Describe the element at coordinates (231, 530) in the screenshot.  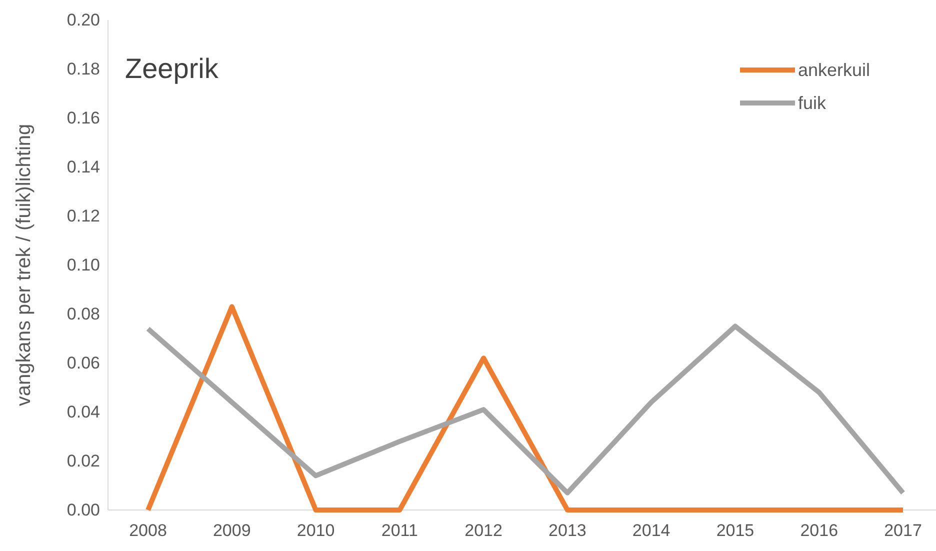
I see `x-tick-label: 2009` at that location.